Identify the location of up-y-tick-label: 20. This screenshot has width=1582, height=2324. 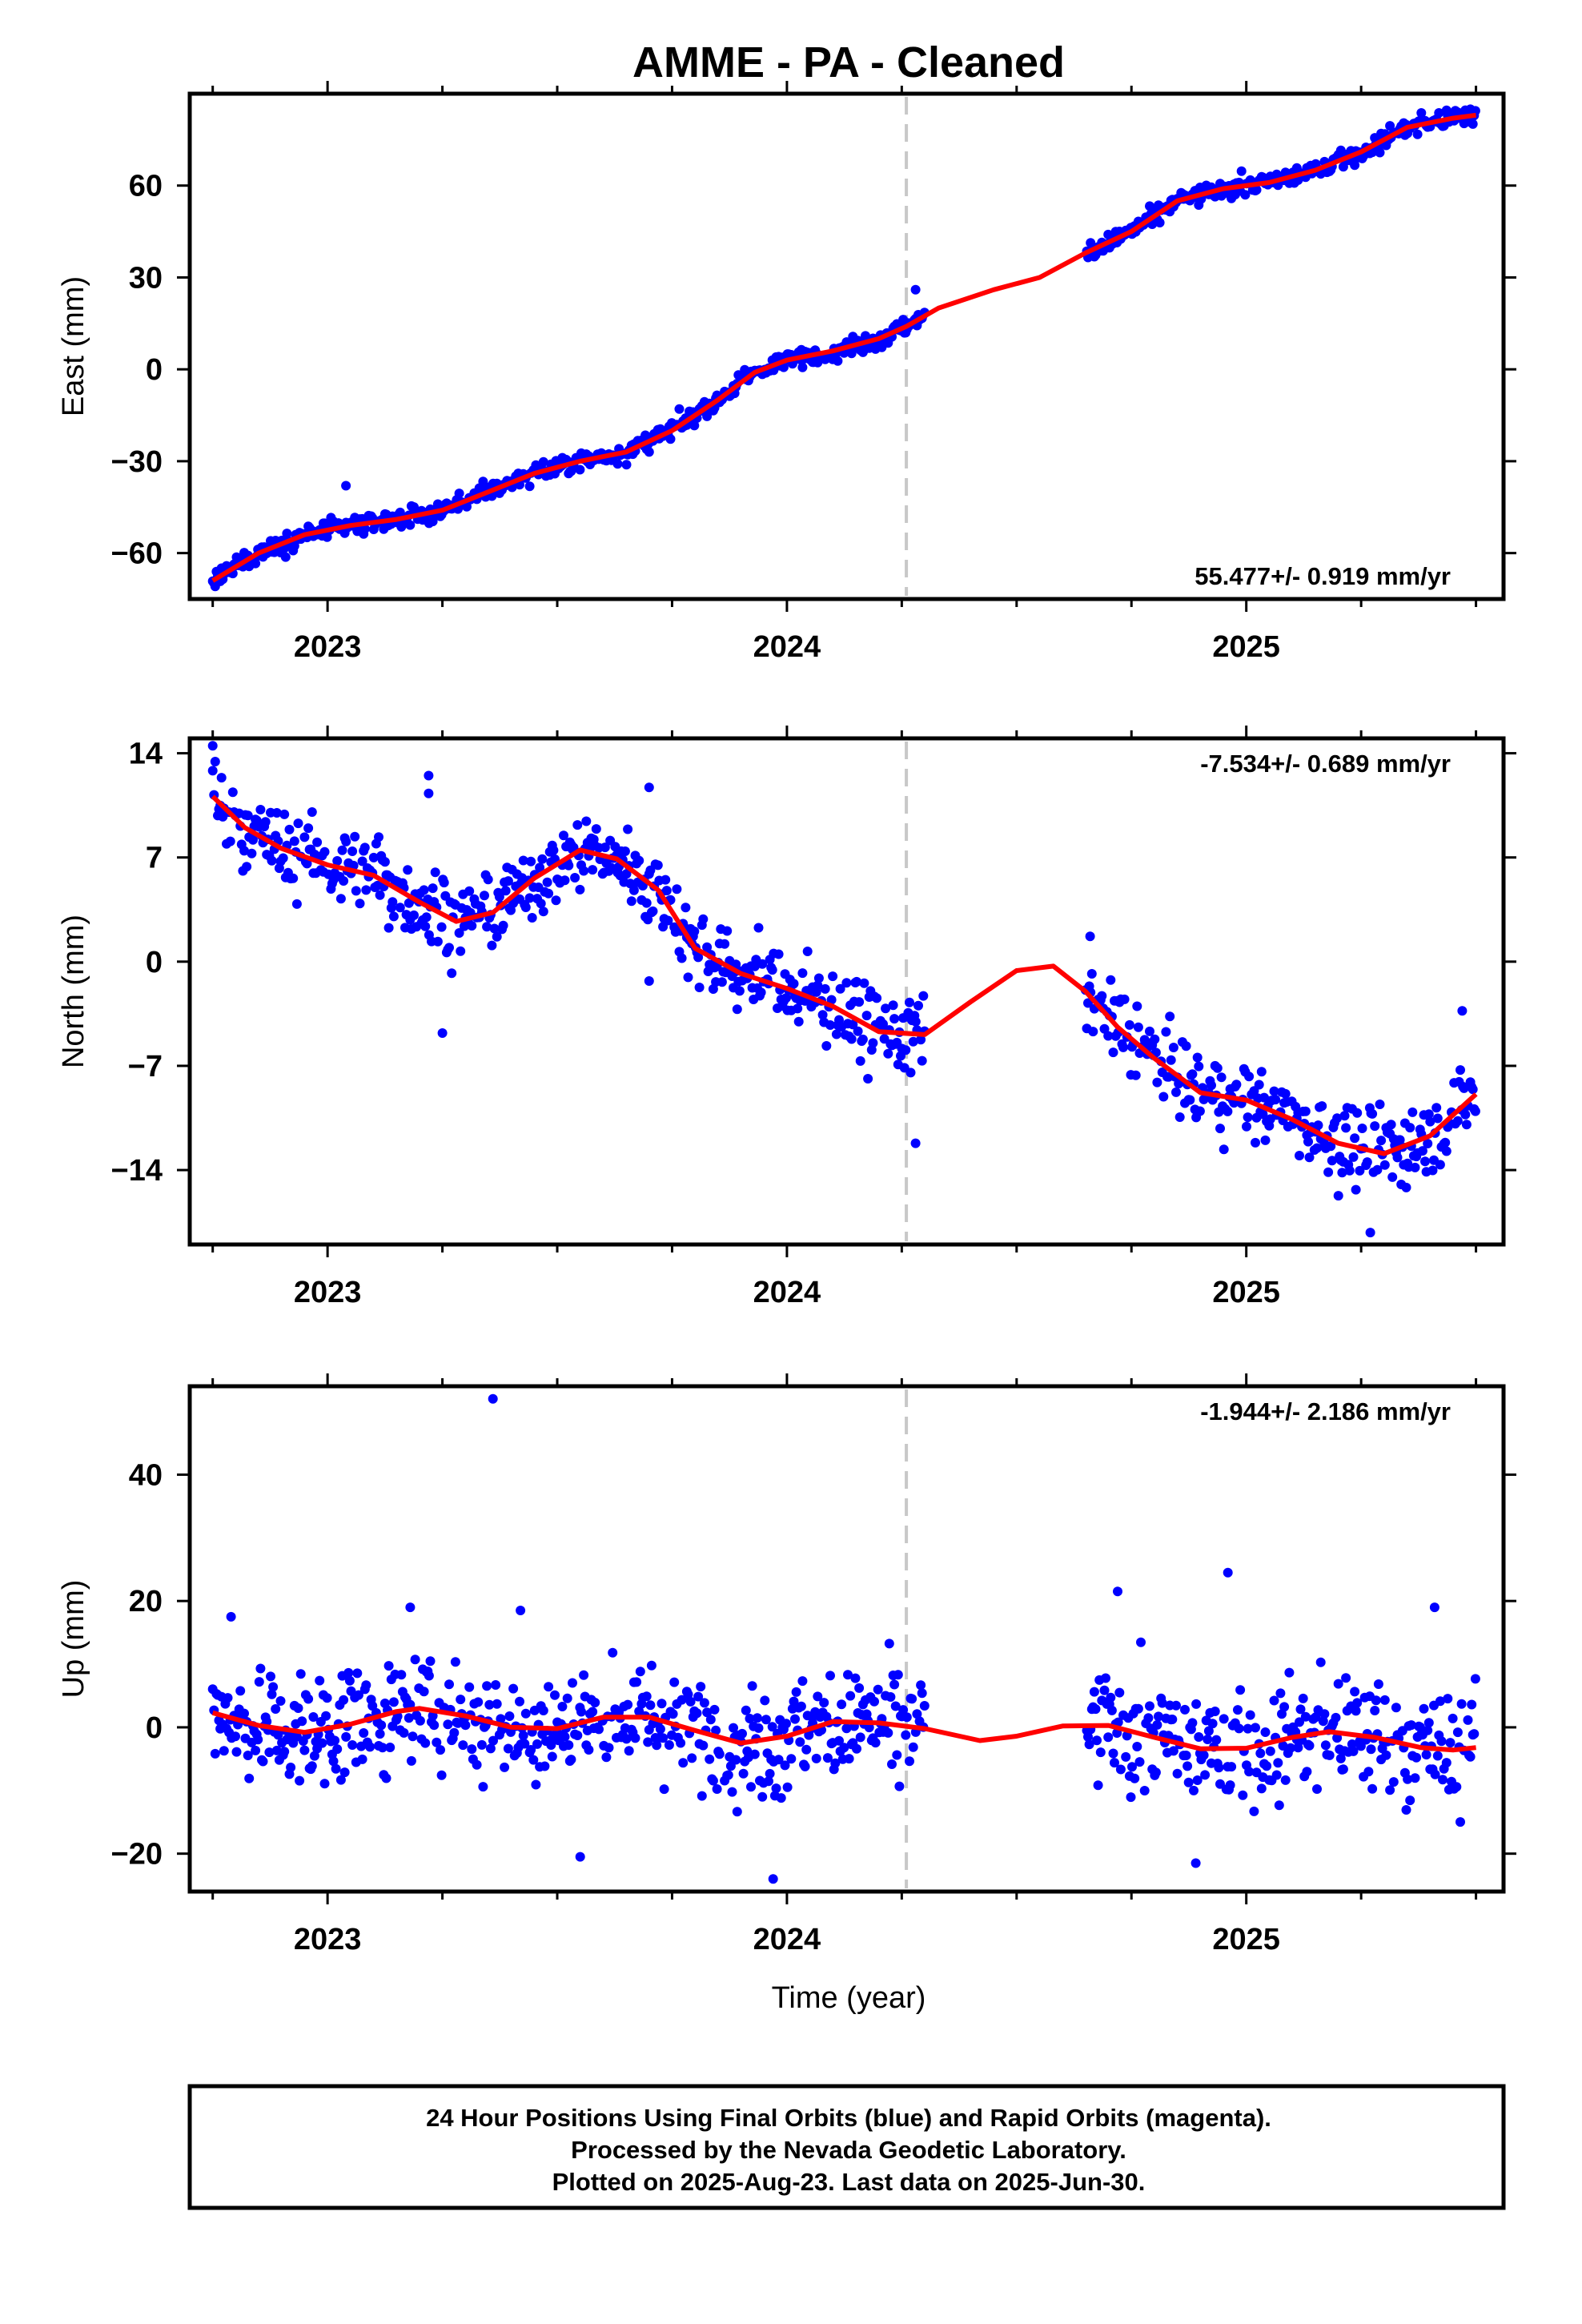
(146, 1601).